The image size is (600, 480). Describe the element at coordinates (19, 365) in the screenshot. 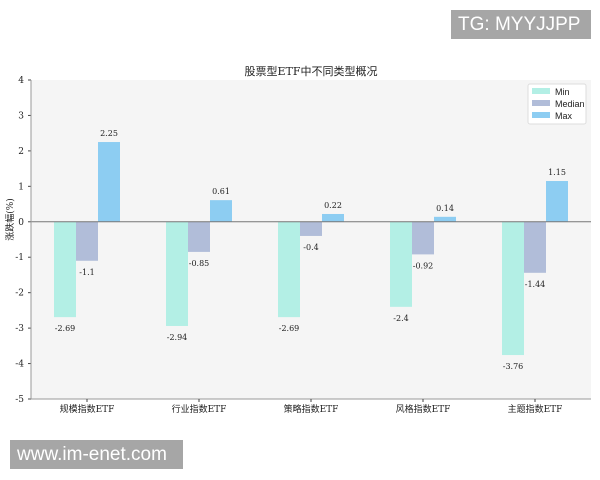

I see `y-tick-label: -4` at that location.